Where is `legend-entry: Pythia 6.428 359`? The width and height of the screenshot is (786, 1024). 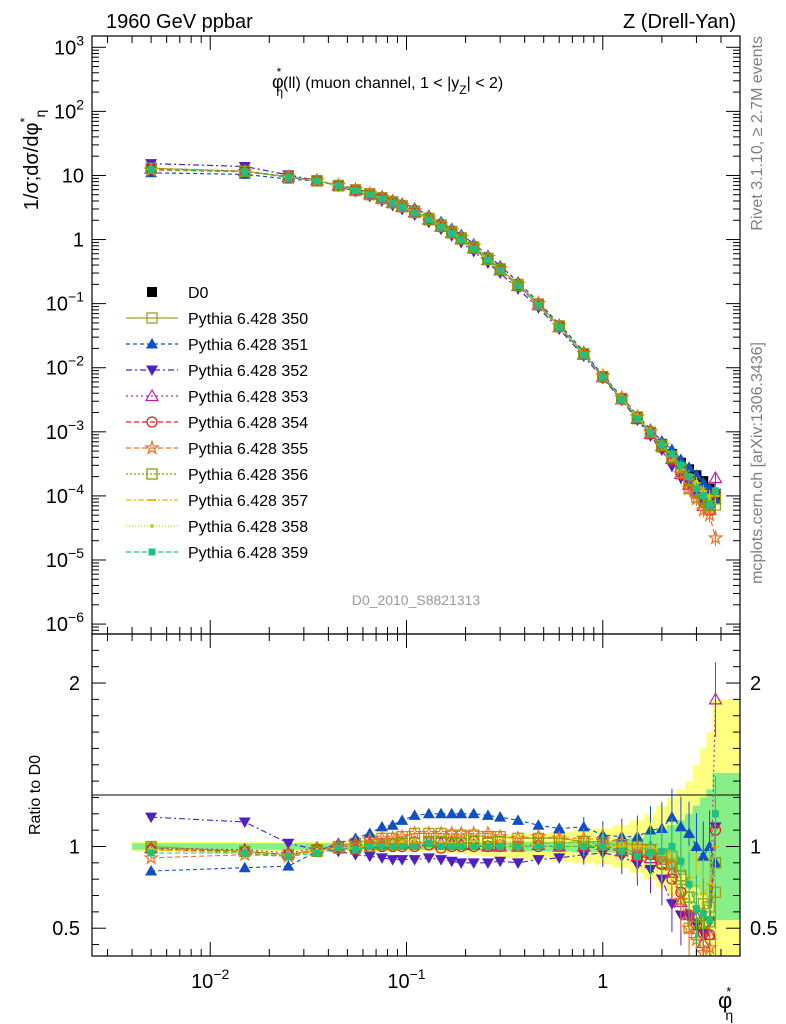 legend-entry: Pythia 6.428 359 is located at coordinates (217, 553).